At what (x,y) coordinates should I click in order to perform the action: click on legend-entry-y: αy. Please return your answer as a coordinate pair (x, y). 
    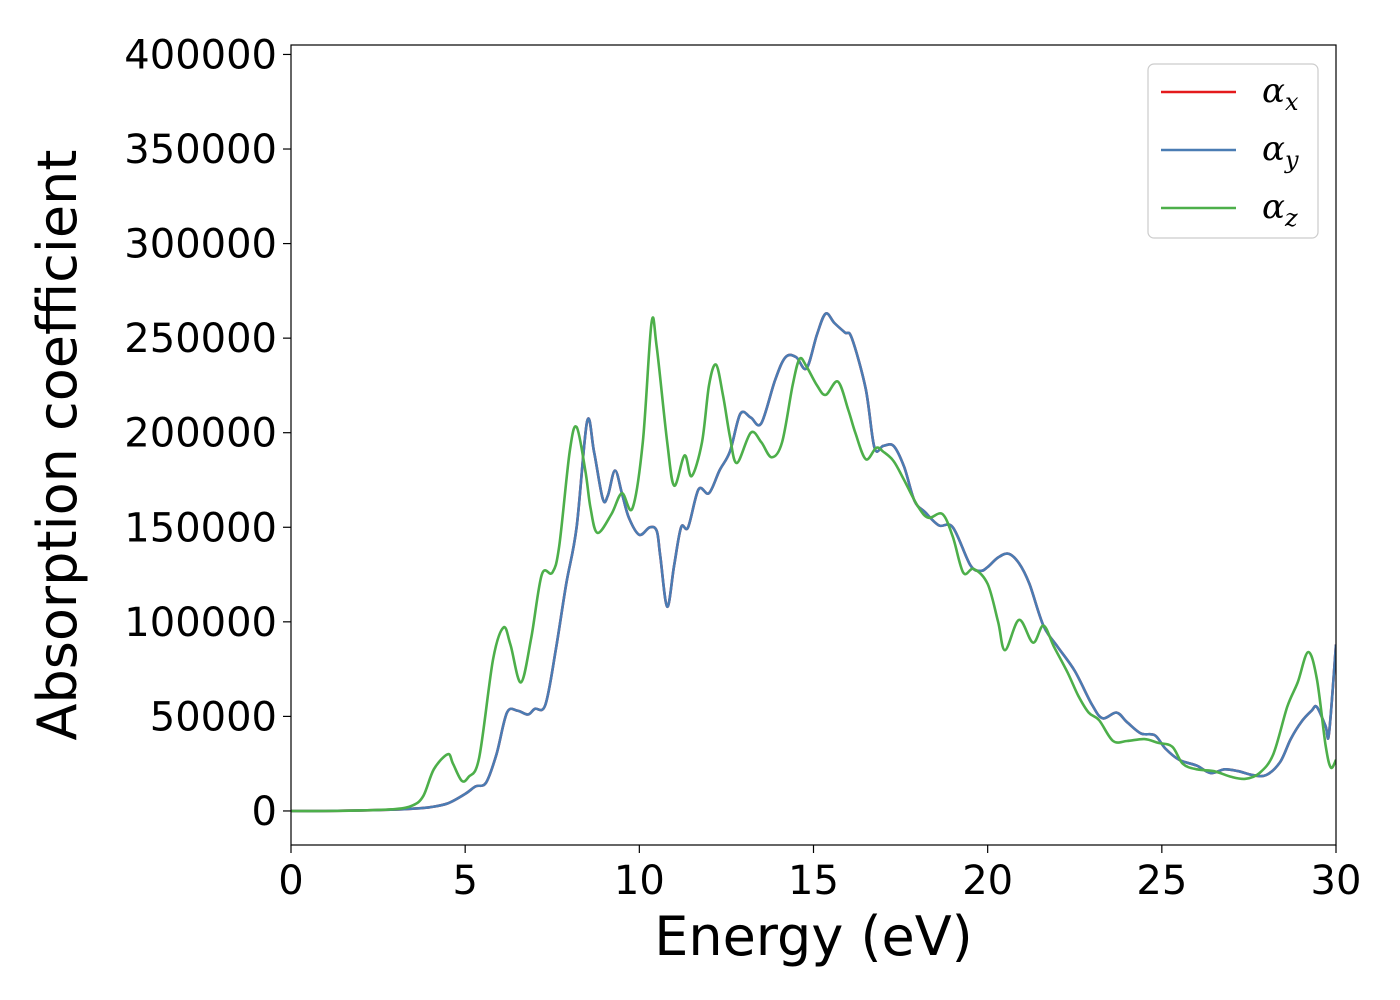
    Looking at the image, I should click on (1280, 151).